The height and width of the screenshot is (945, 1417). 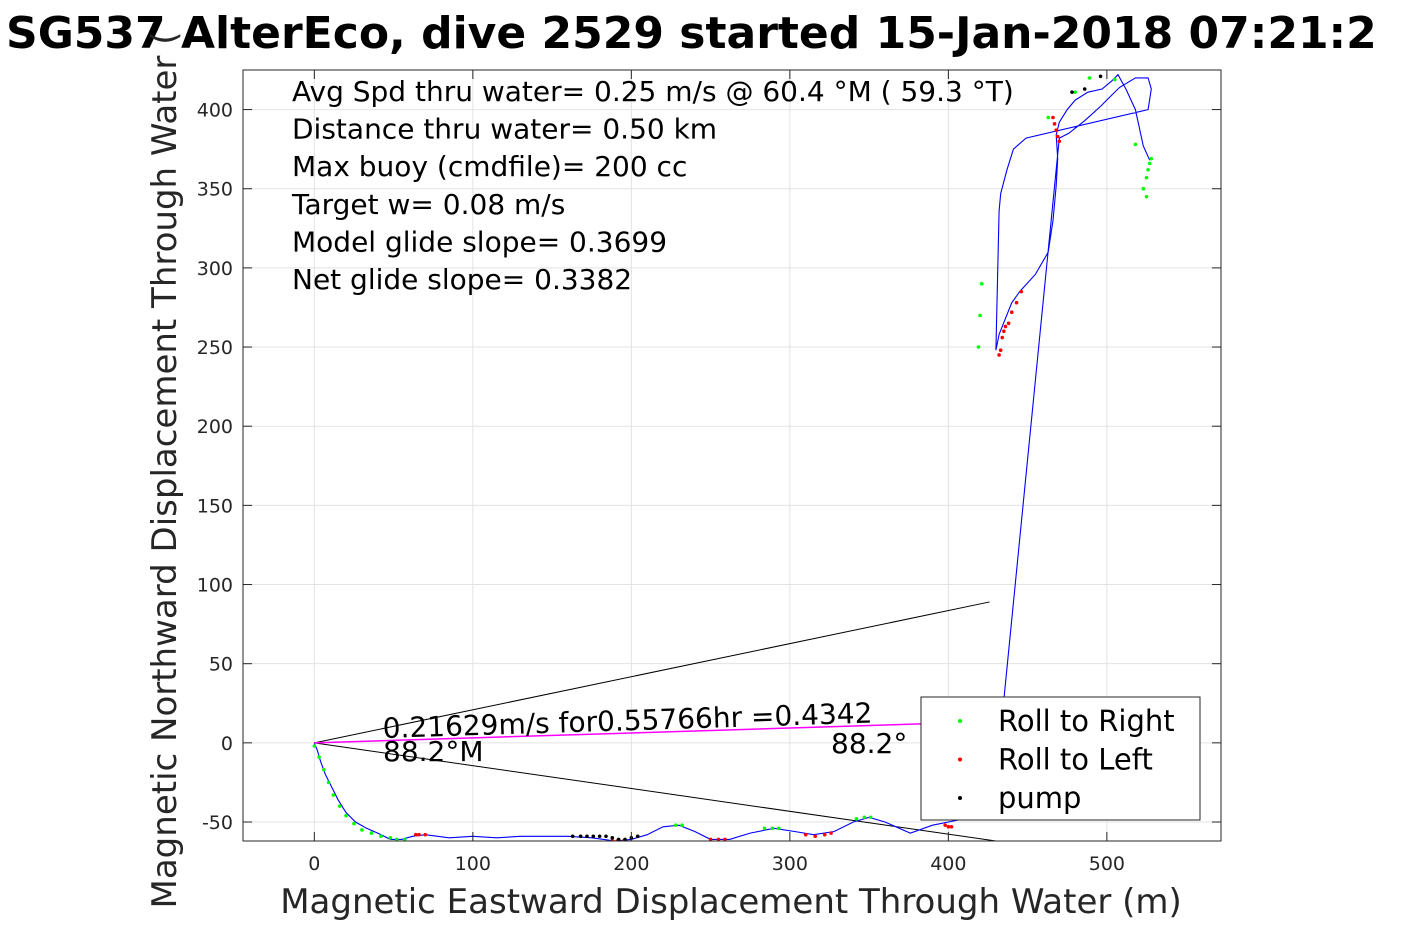 What do you see at coordinates (1075, 760) in the screenshot?
I see `legend-label: Roll to Left` at bounding box center [1075, 760].